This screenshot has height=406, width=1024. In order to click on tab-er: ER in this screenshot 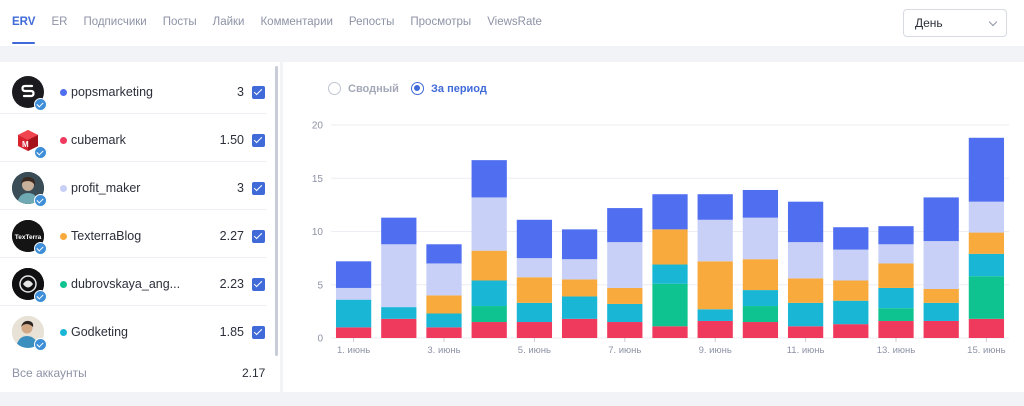, I will do `click(59, 22)`.